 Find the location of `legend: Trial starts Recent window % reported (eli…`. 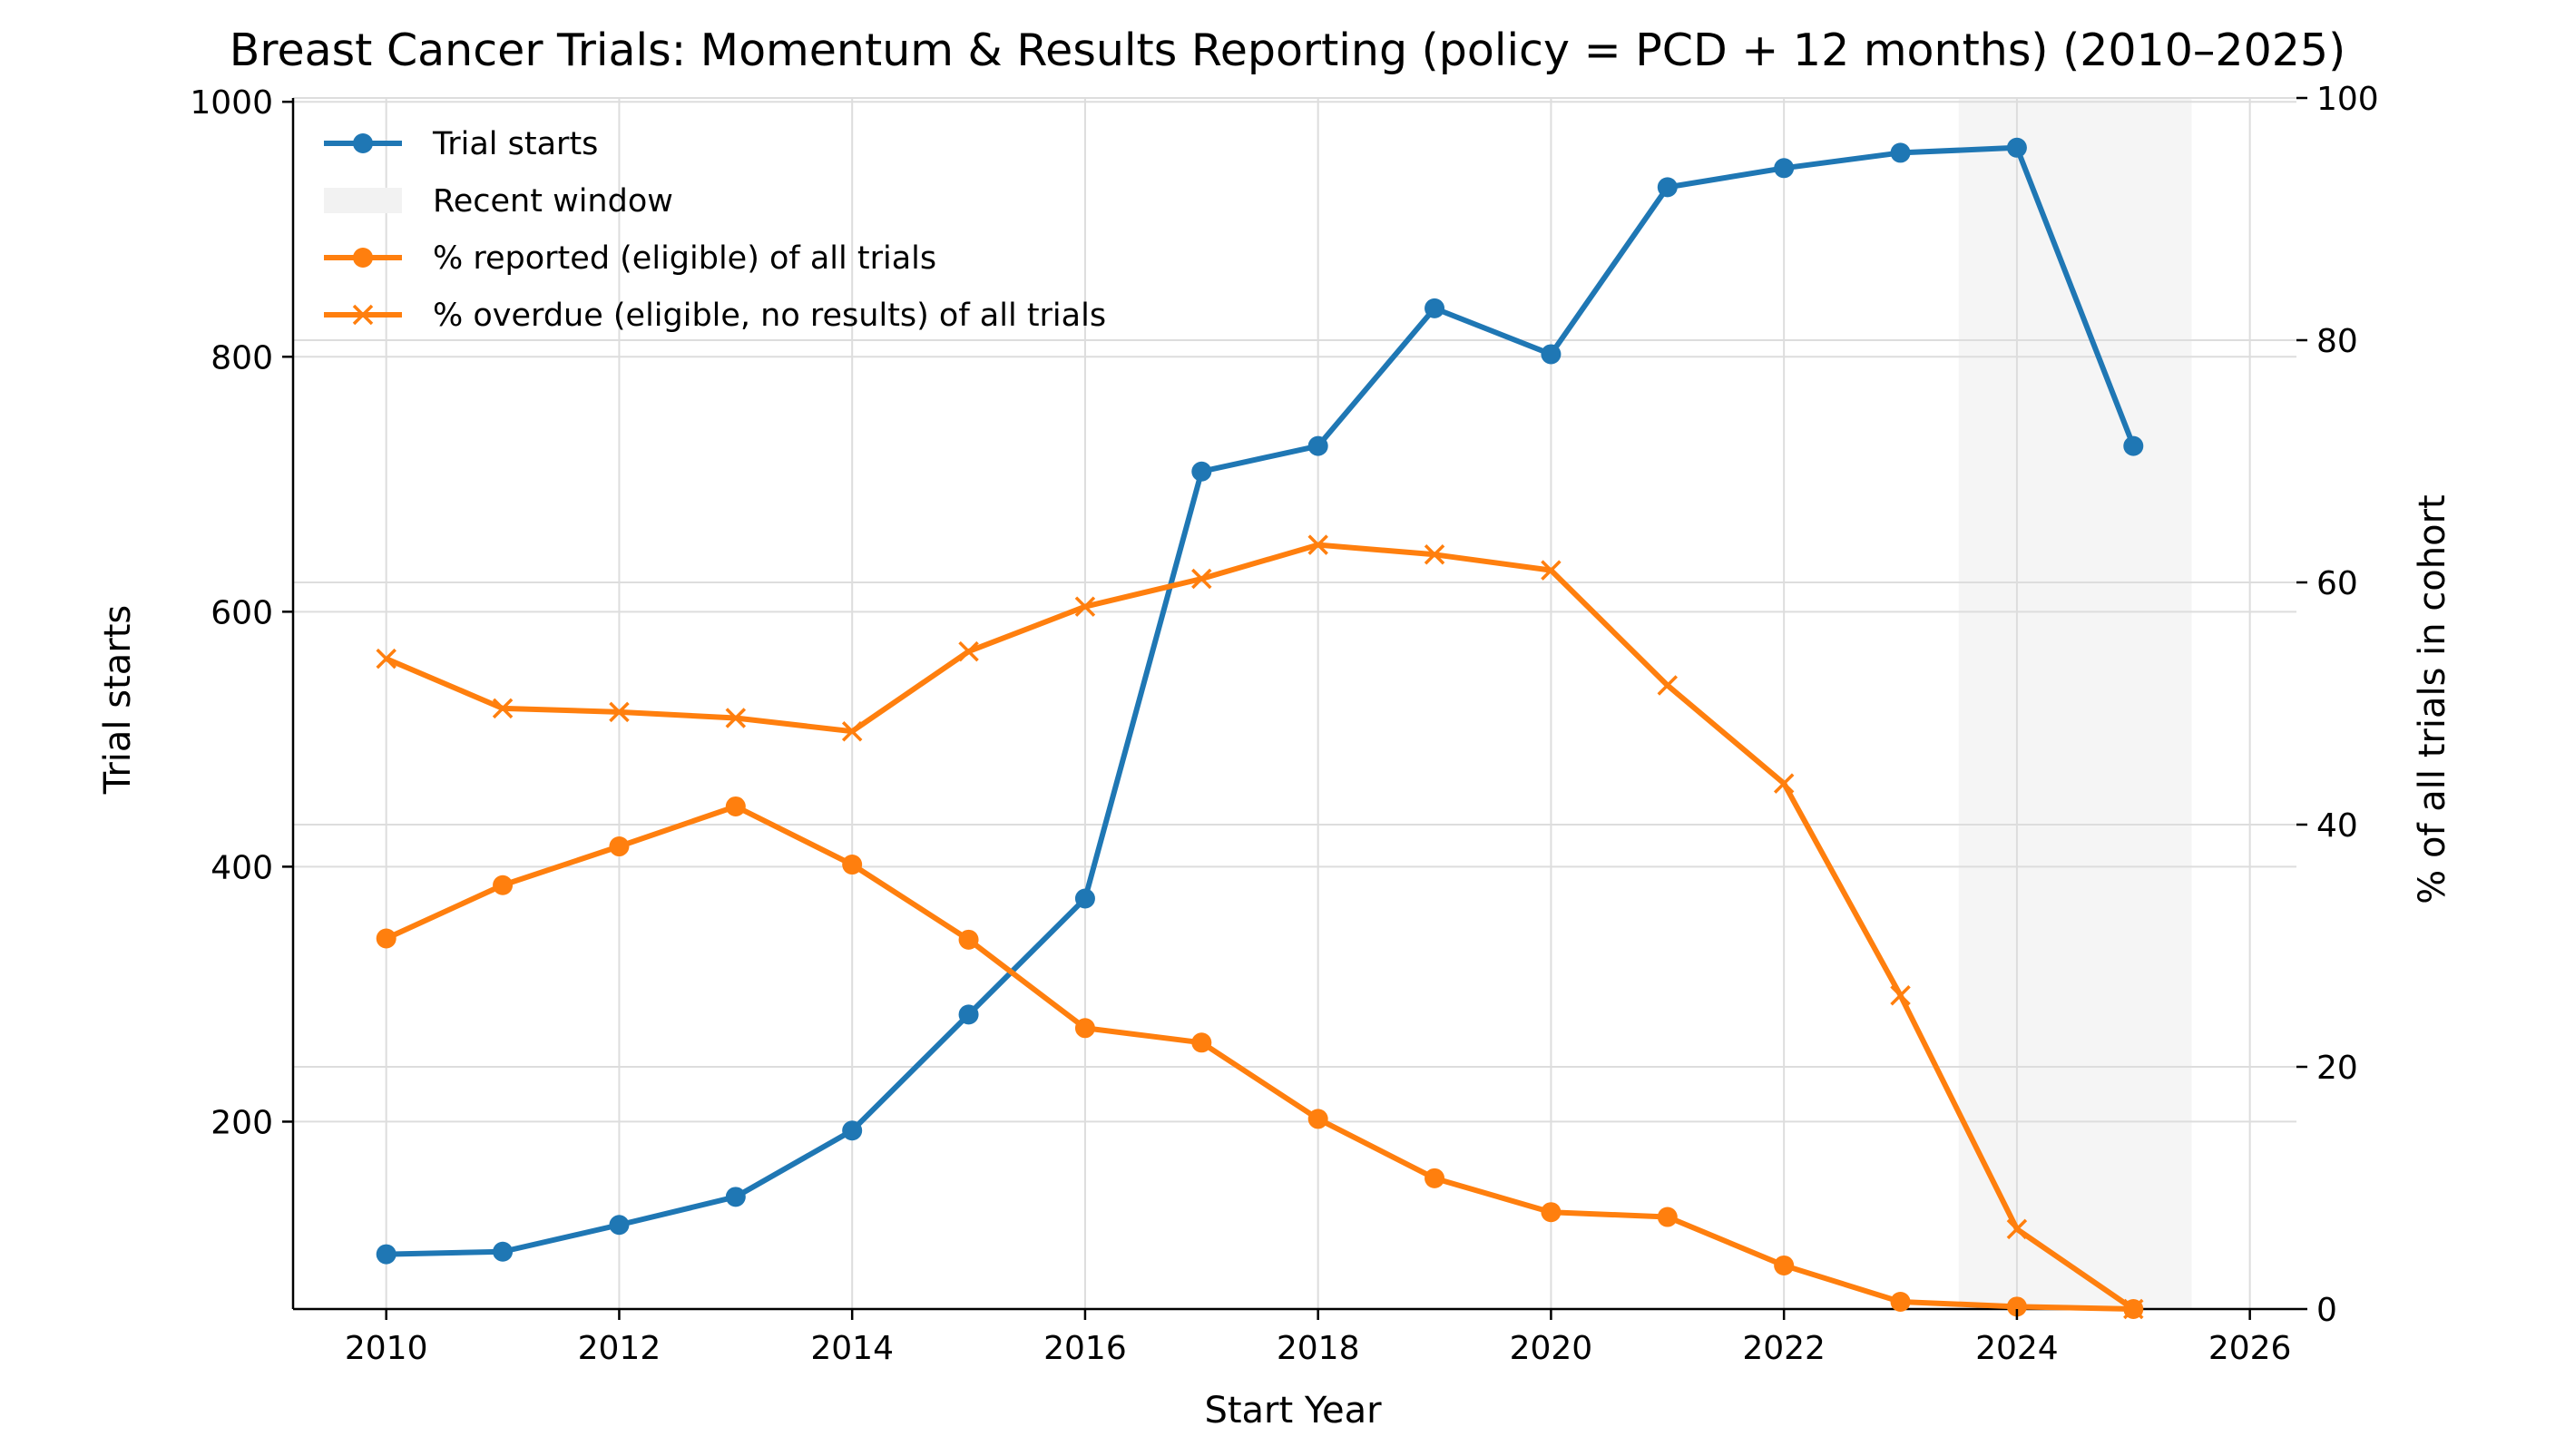

legend: Trial starts Recent window % reported (eli… is located at coordinates (715, 230).